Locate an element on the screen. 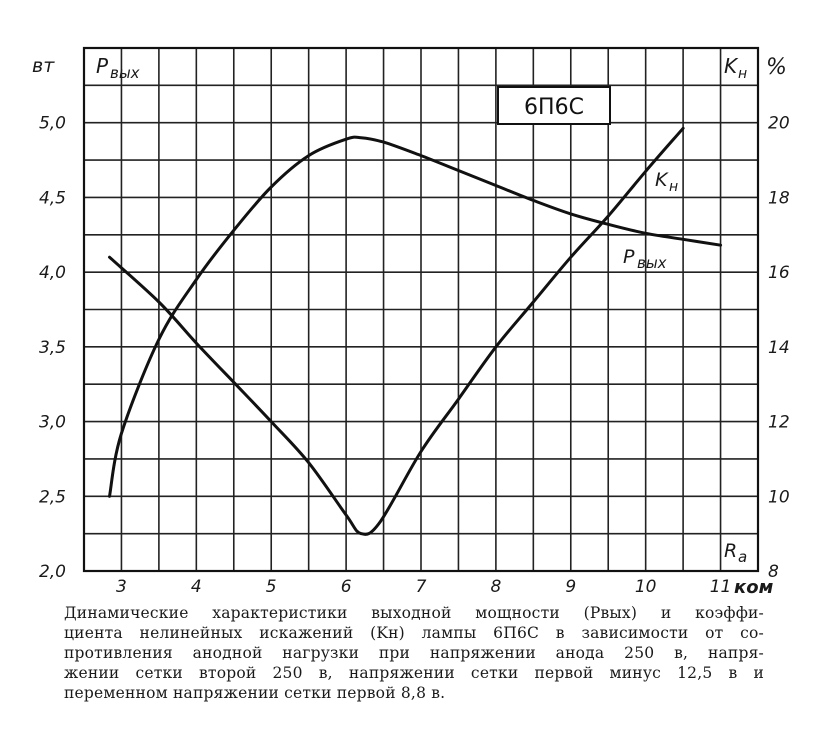 The height and width of the screenshot is (750, 828). tick-label: 20 is located at coordinates (779, 124).